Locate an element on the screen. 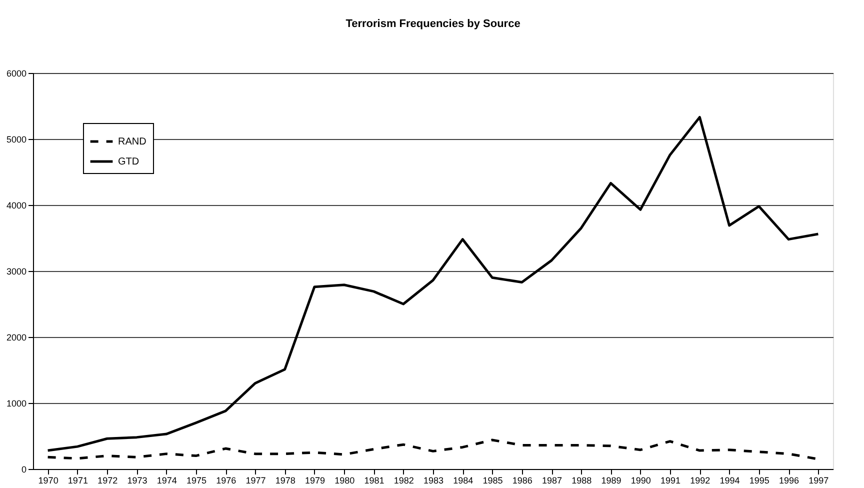 The width and height of the screenshot is (864, 488). x-tick-label: 1988 is located at coordinates (582, 481).